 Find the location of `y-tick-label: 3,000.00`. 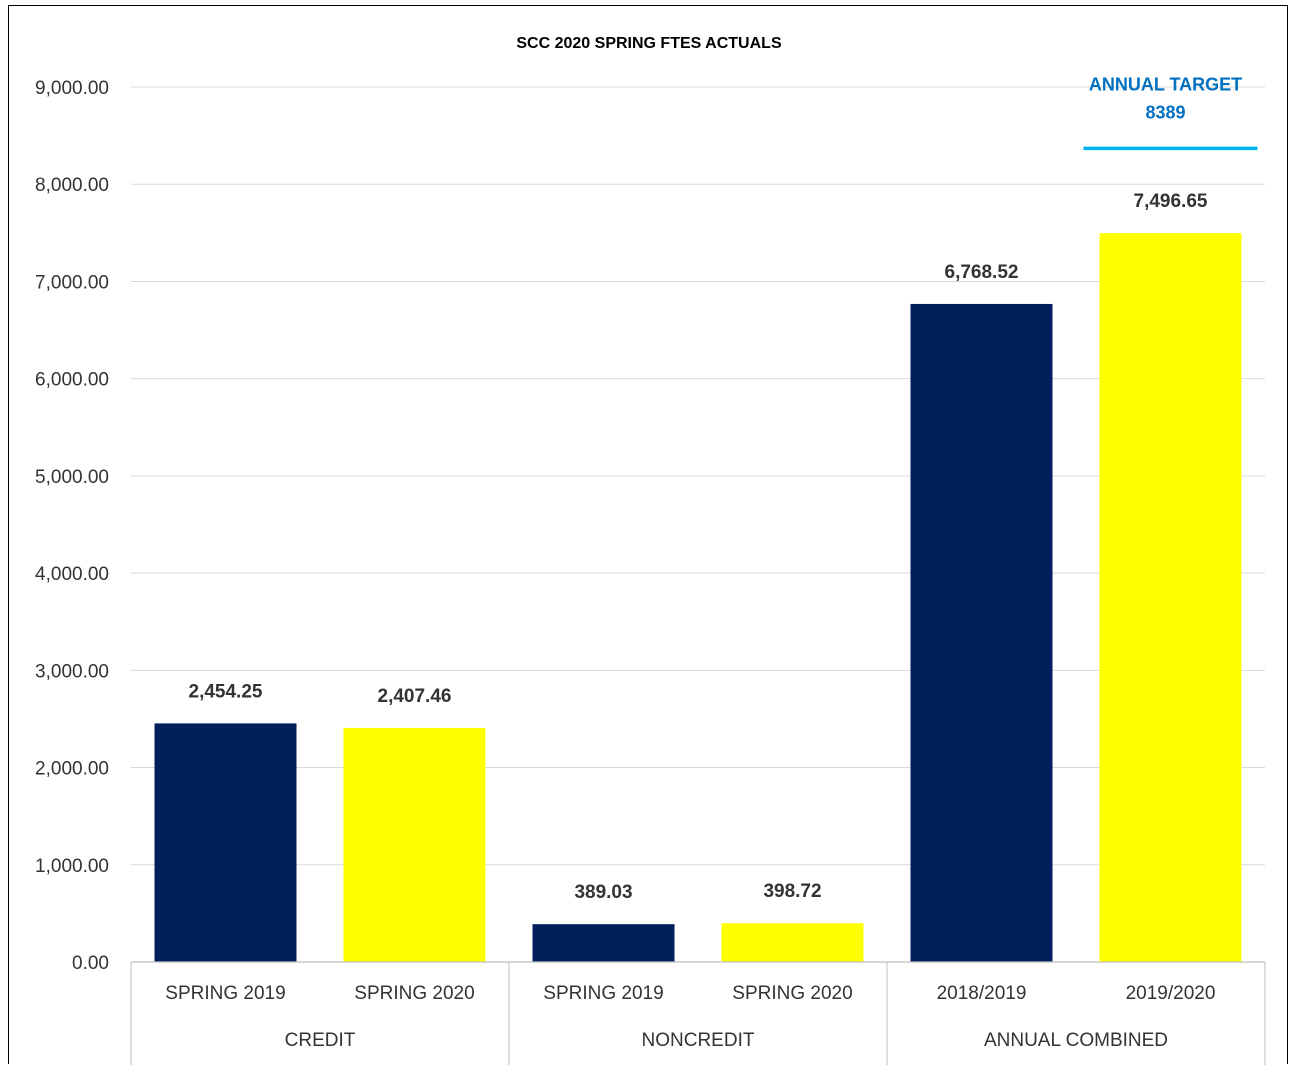

y-tick-label: 3,000.00 is located at coordinates (72, 671).